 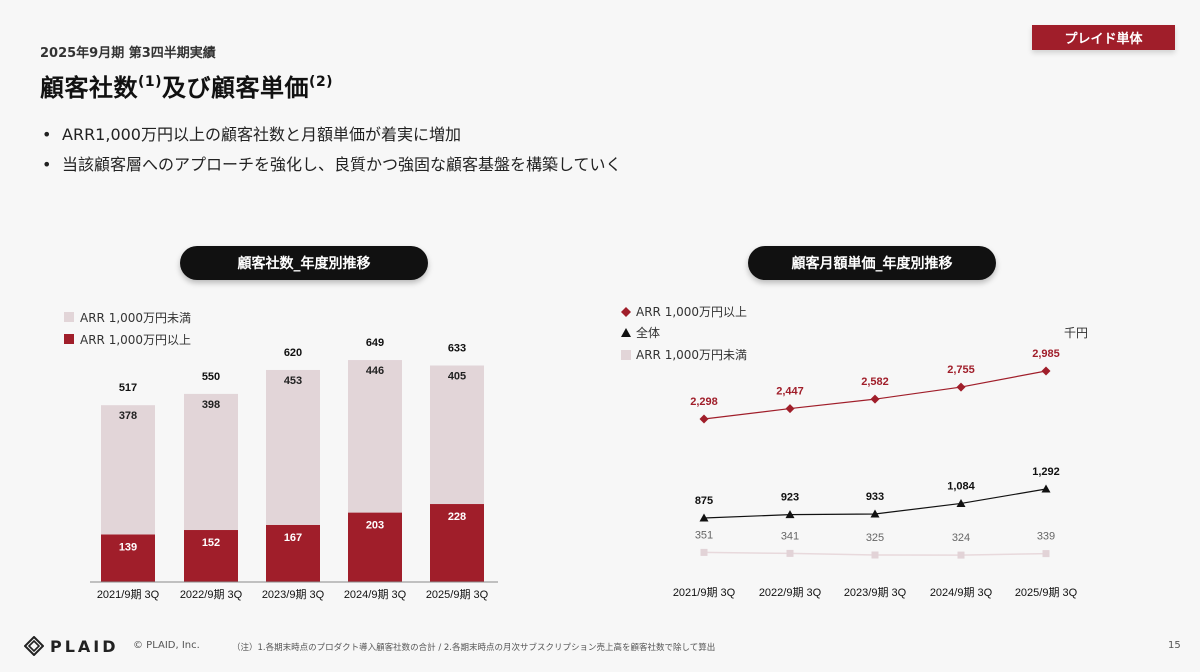 What do you see at coordinates (626, 332) in the screenshot?
I see `legend-marker-triangle` at bounding box center [626, 332].